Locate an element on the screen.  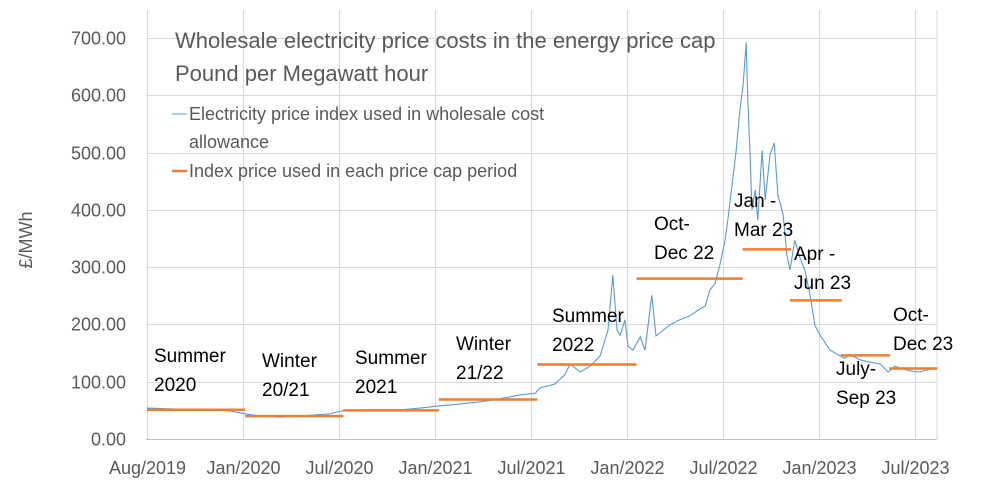
cap-period-label: Jan - Mar 23 is located at coordinates (763, 216).